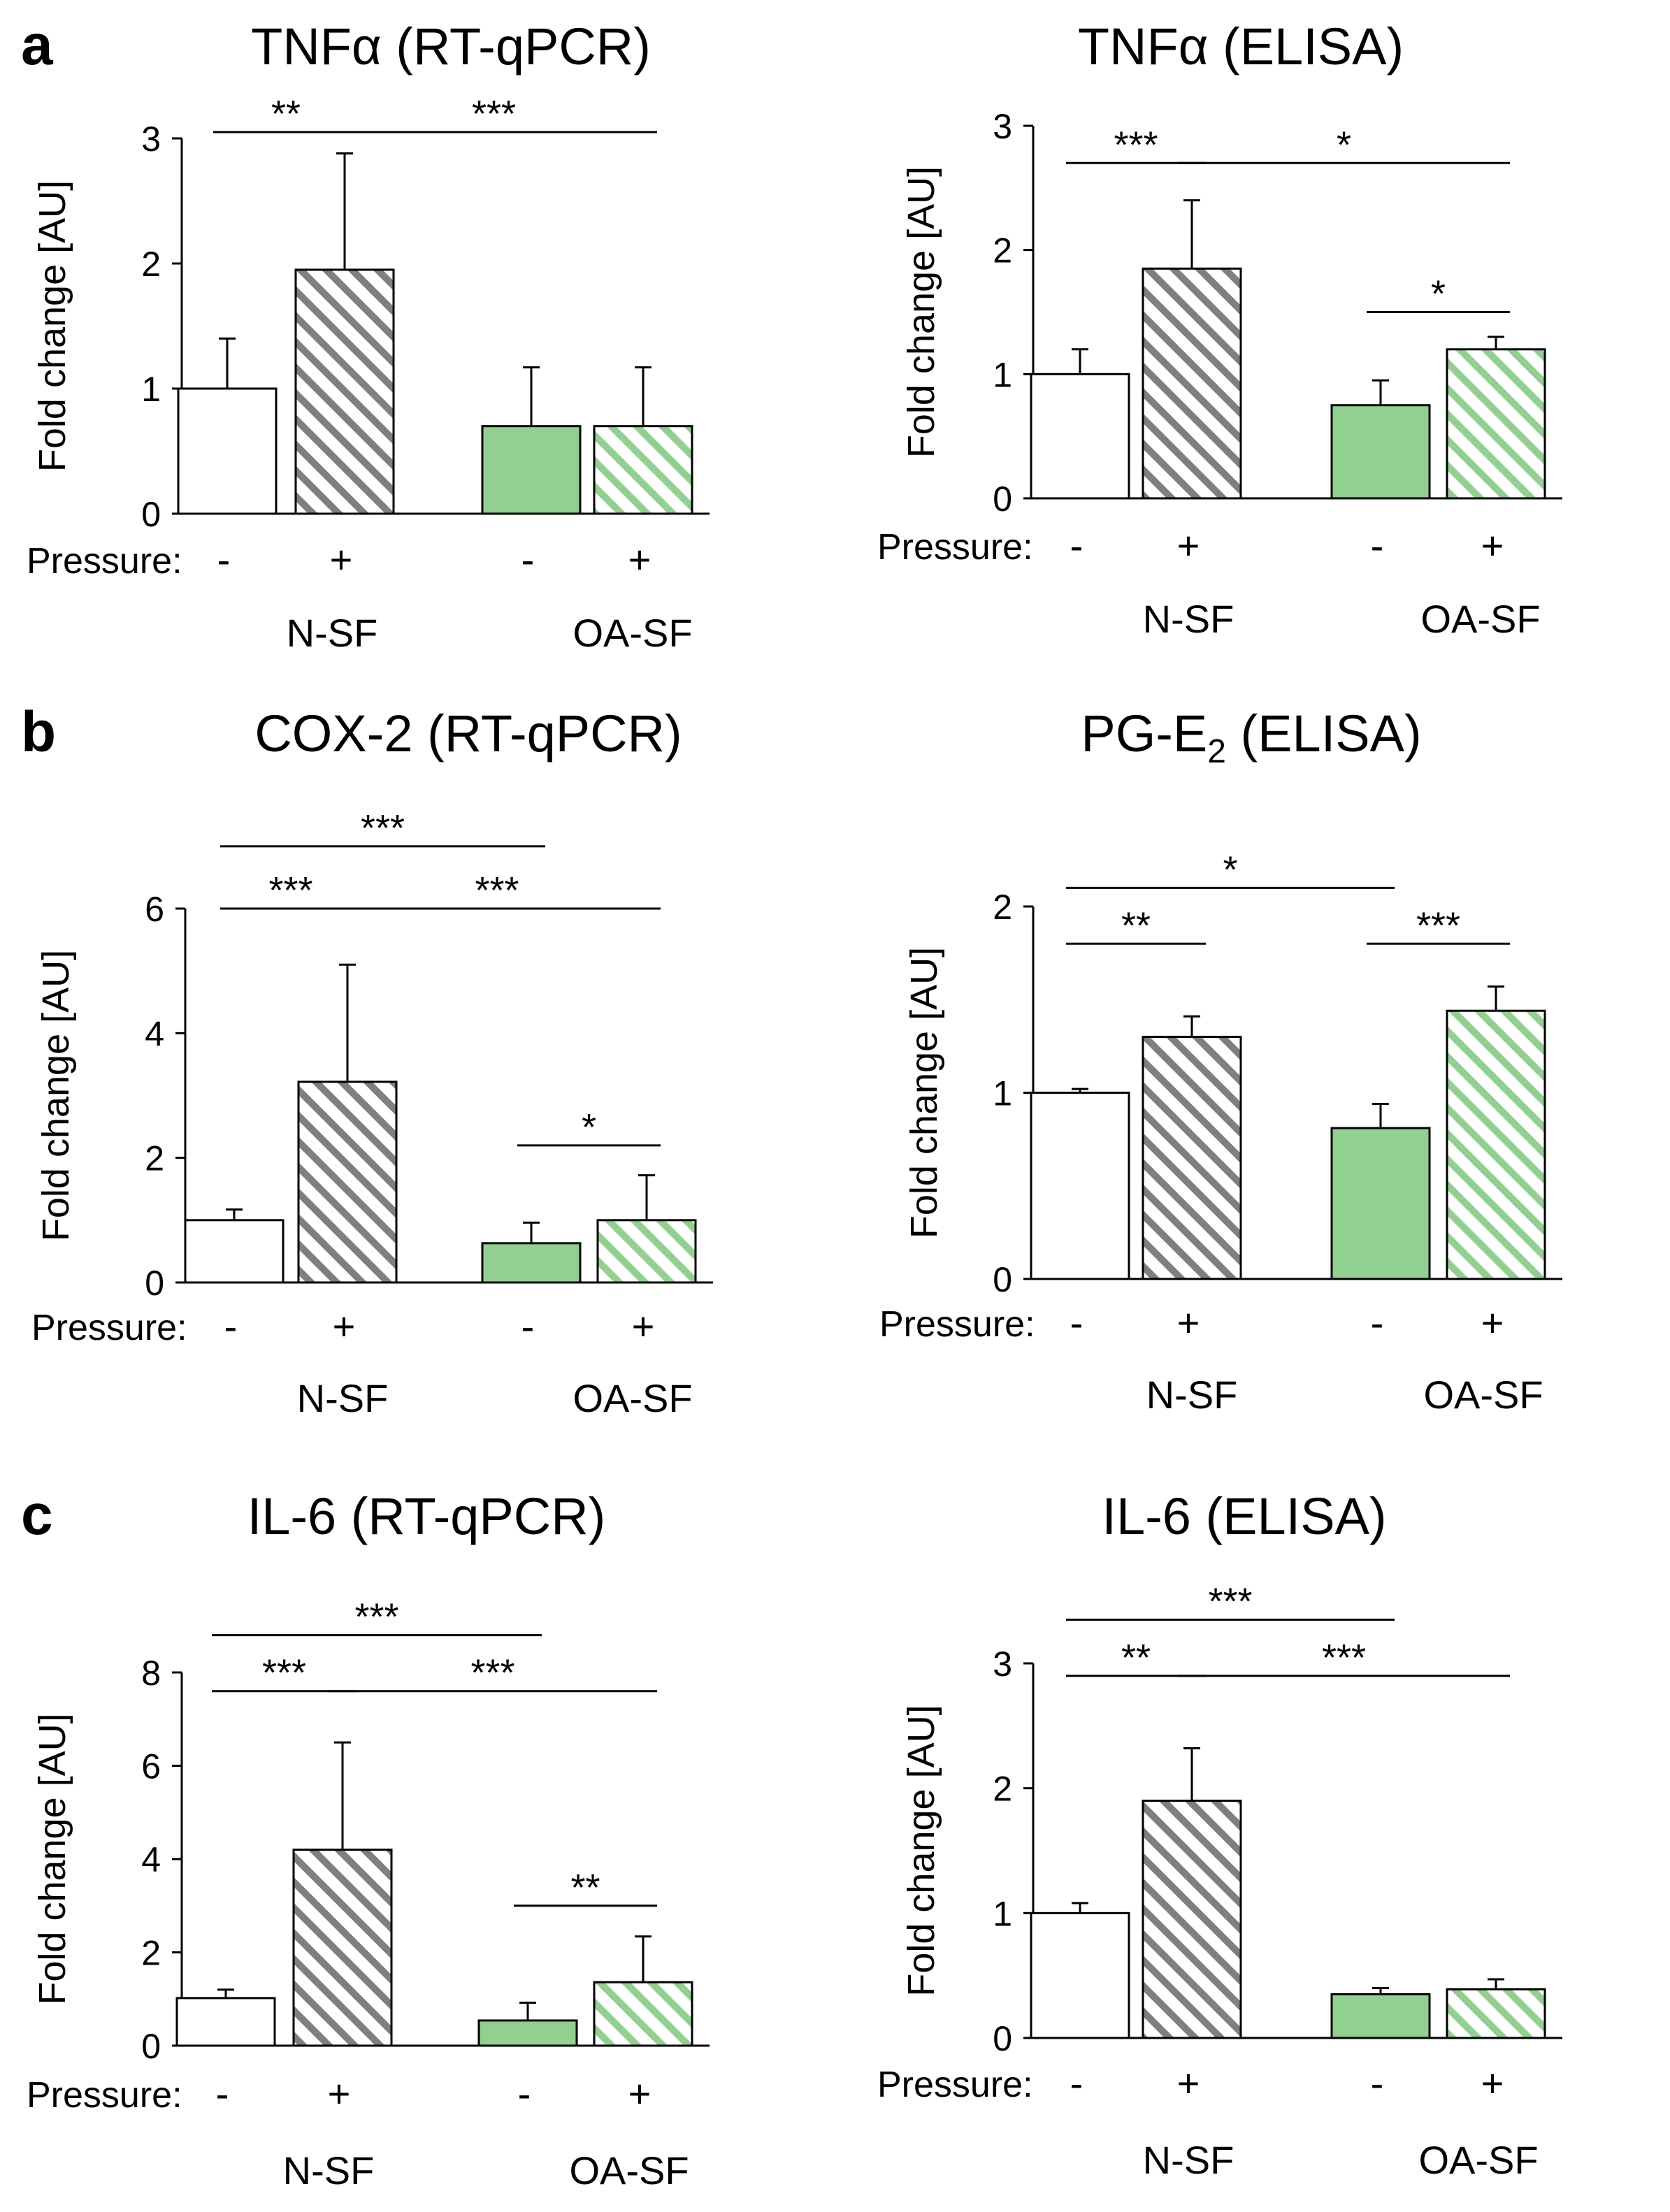 Image resolution: width=1670 pixels, height=2212 pixels. What do you see at coordinates (151, 1673) in the screenshot?
I see `y-tick-label: 8` at bounding box center [151, 1673].